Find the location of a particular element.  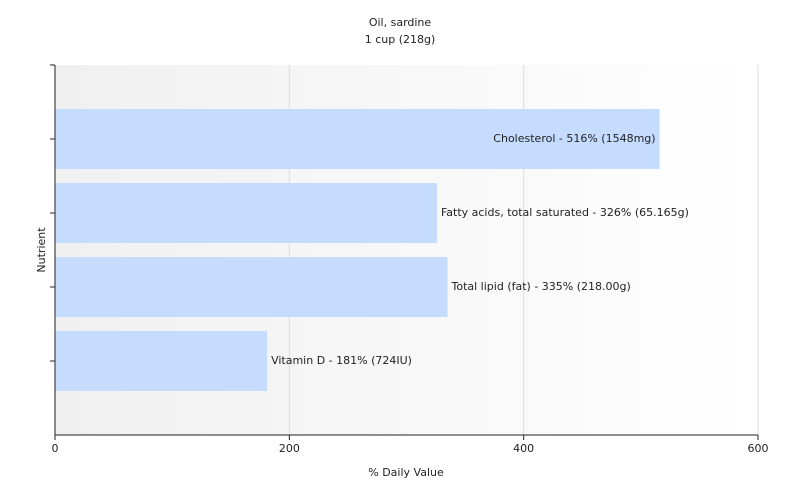

data-label: Total lipid (fat) - 335% (218.00g) is located at coordinates (541, 286).